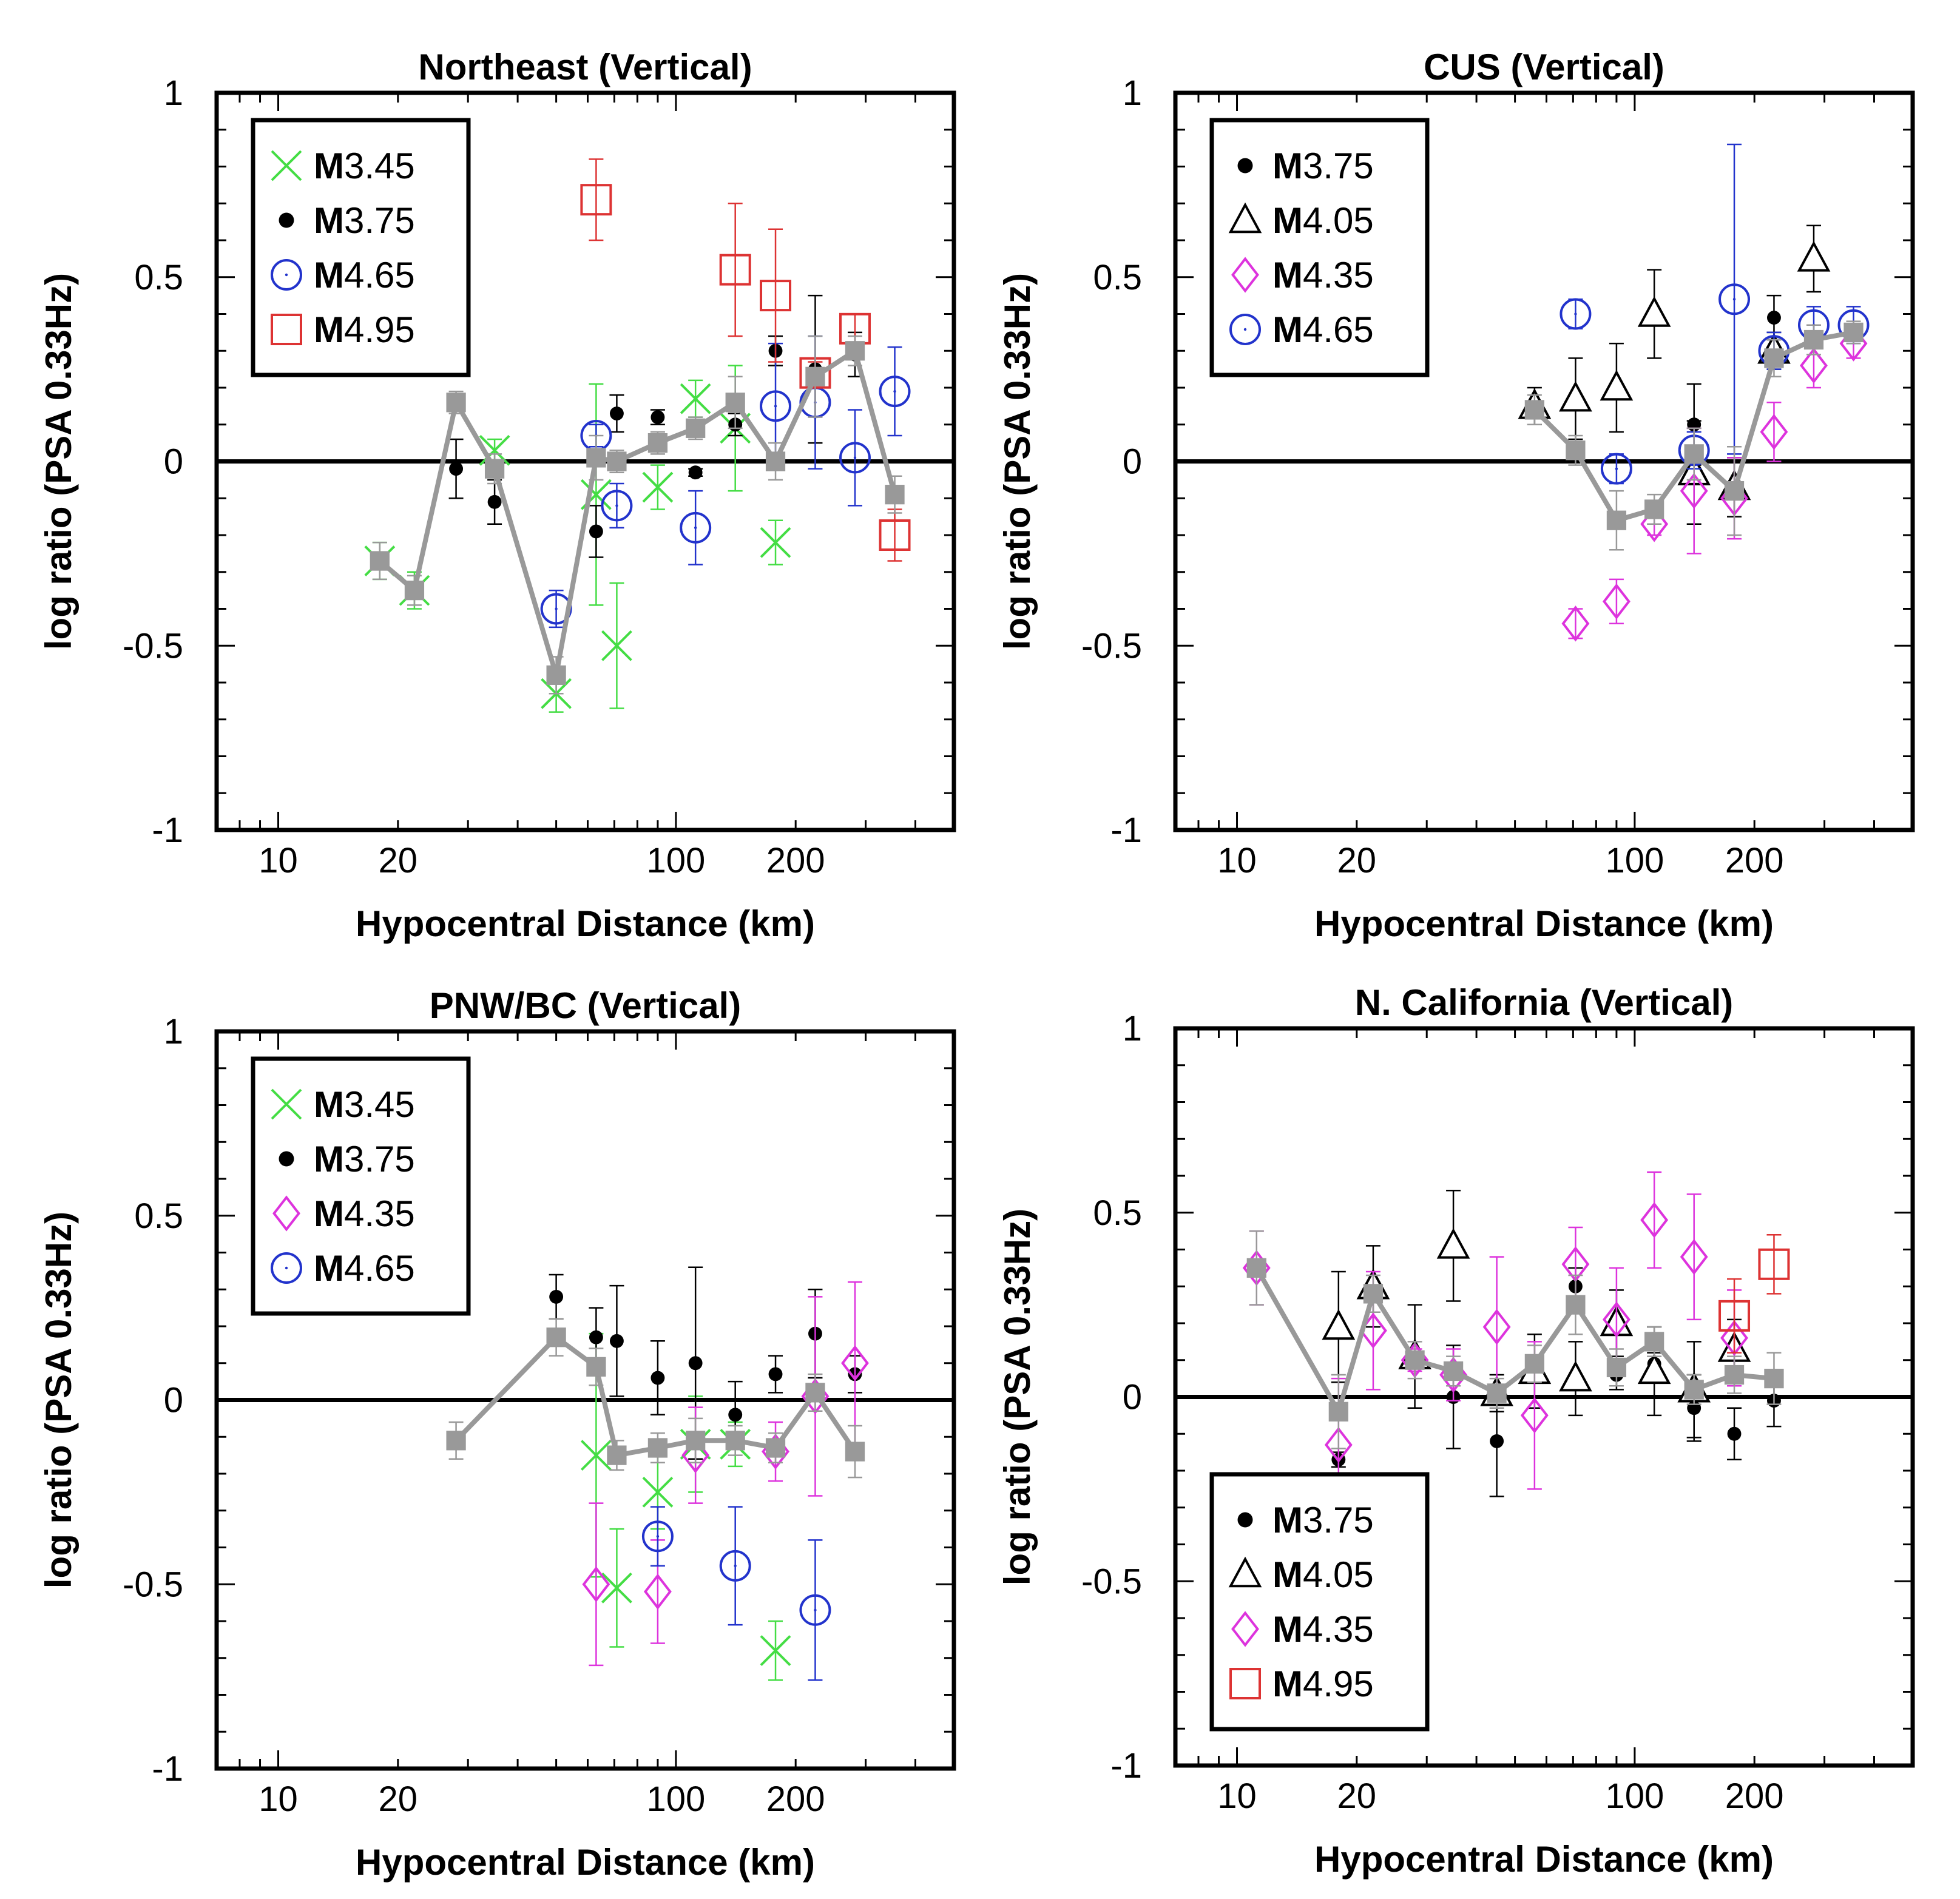 Image resolution: width=1960 pixels, height=1899 pixels. What do you see at coordinates (59, 1400) in the screenshot?
I see `y-axis-label: log ratio (PSA 0.33Hz)` at bounding box center [59, 1400].